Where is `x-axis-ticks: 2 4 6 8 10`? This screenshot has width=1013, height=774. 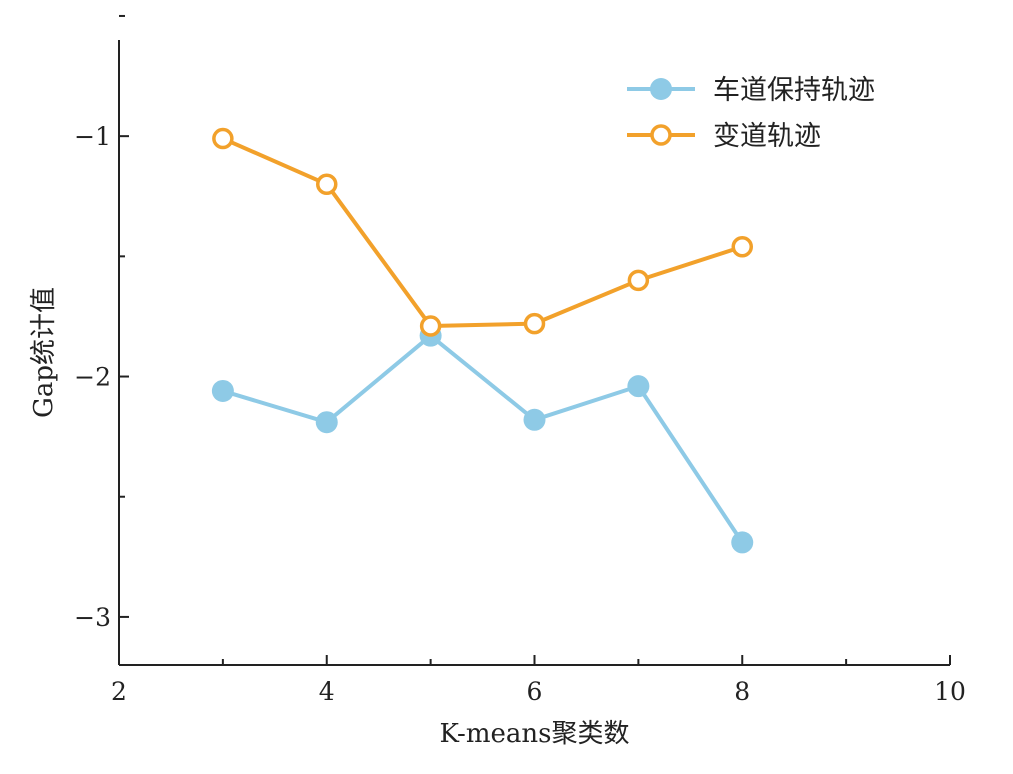 x-axis-ticks: 2 4 6 8 10 is located at coordinates (538, 680).